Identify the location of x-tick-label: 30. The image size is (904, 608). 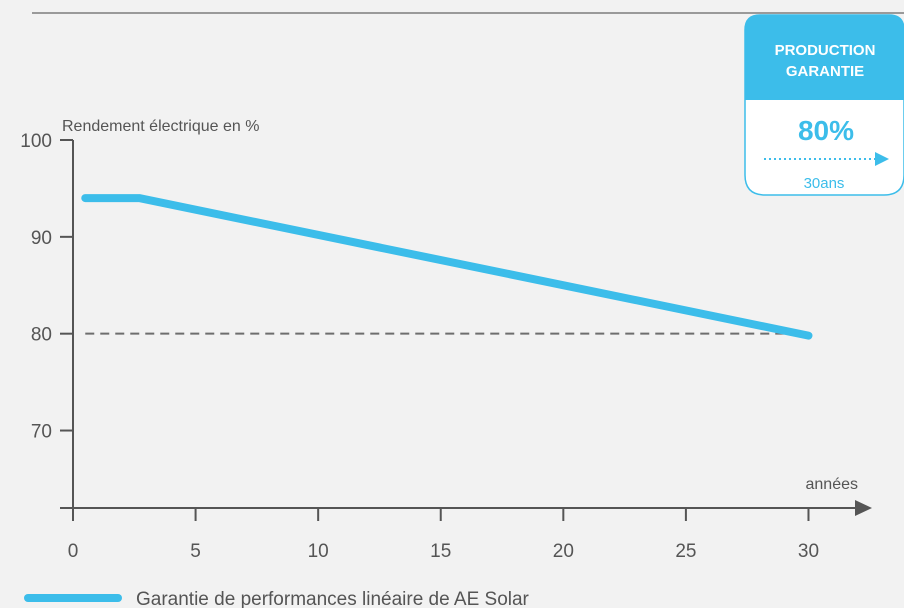
(808, 551).